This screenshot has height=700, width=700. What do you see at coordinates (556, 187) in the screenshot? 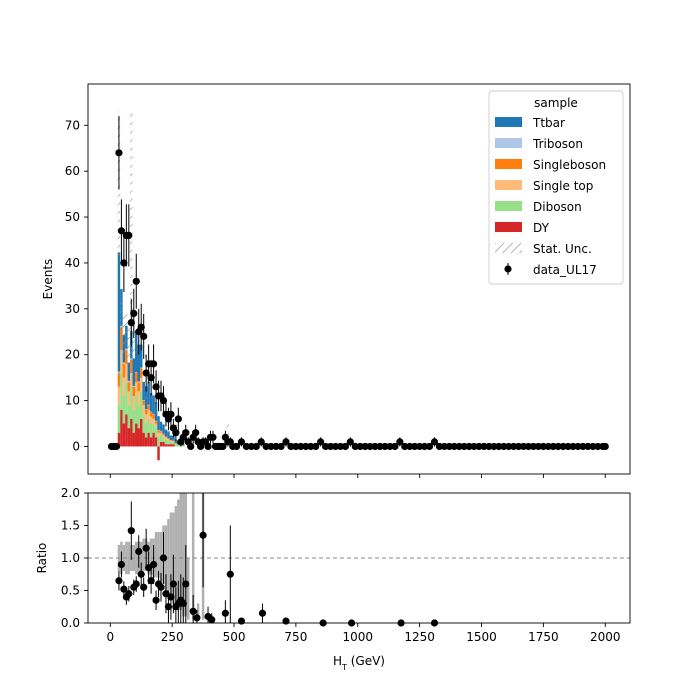
I see `legend-box` at bounding box center [556, 187].